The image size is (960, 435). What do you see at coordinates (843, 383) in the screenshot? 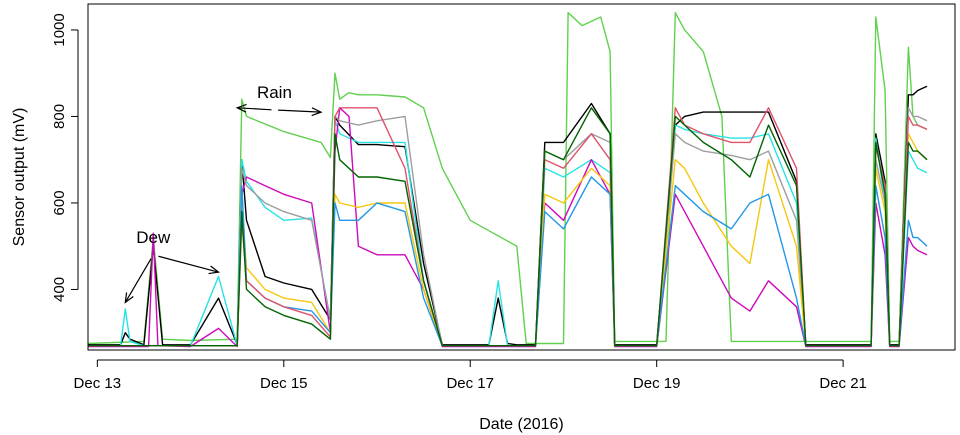
I see `x-tick-label: Dec 21` at bounding box center [843, 383].